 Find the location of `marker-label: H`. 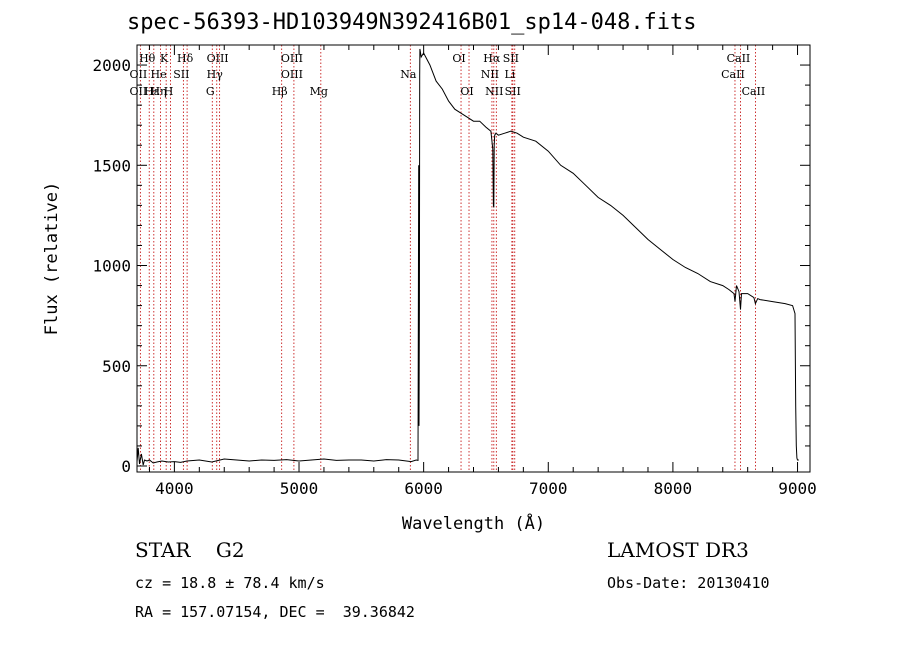

marker-label: H is located at coordinates (169, 91).